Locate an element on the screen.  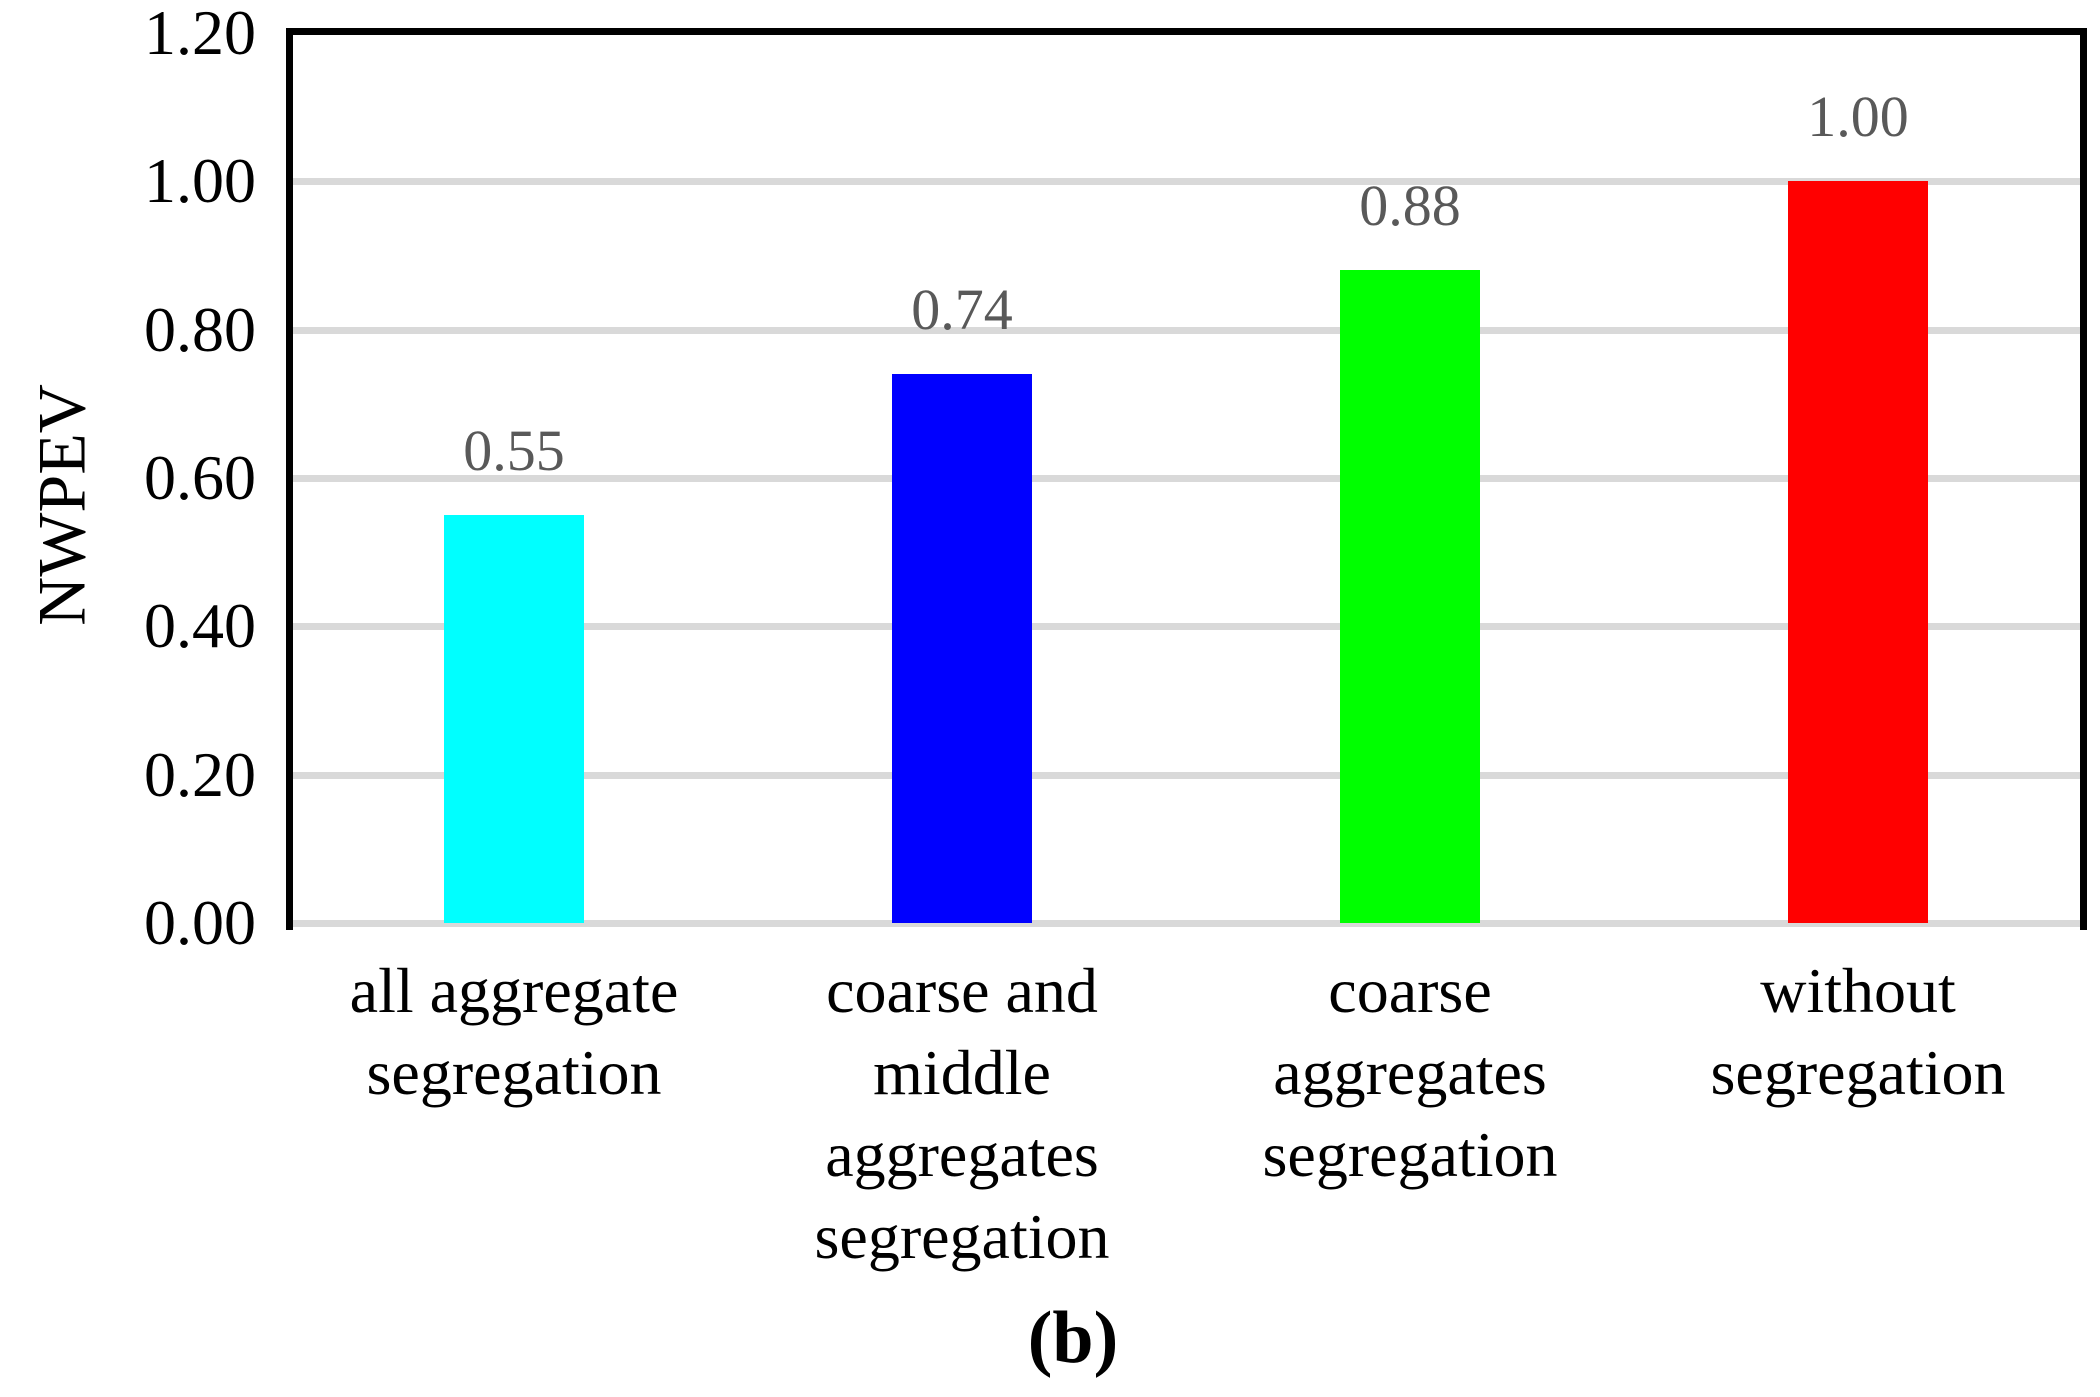
bar-value-label: 0.74 is located at coordinates (962, 310).